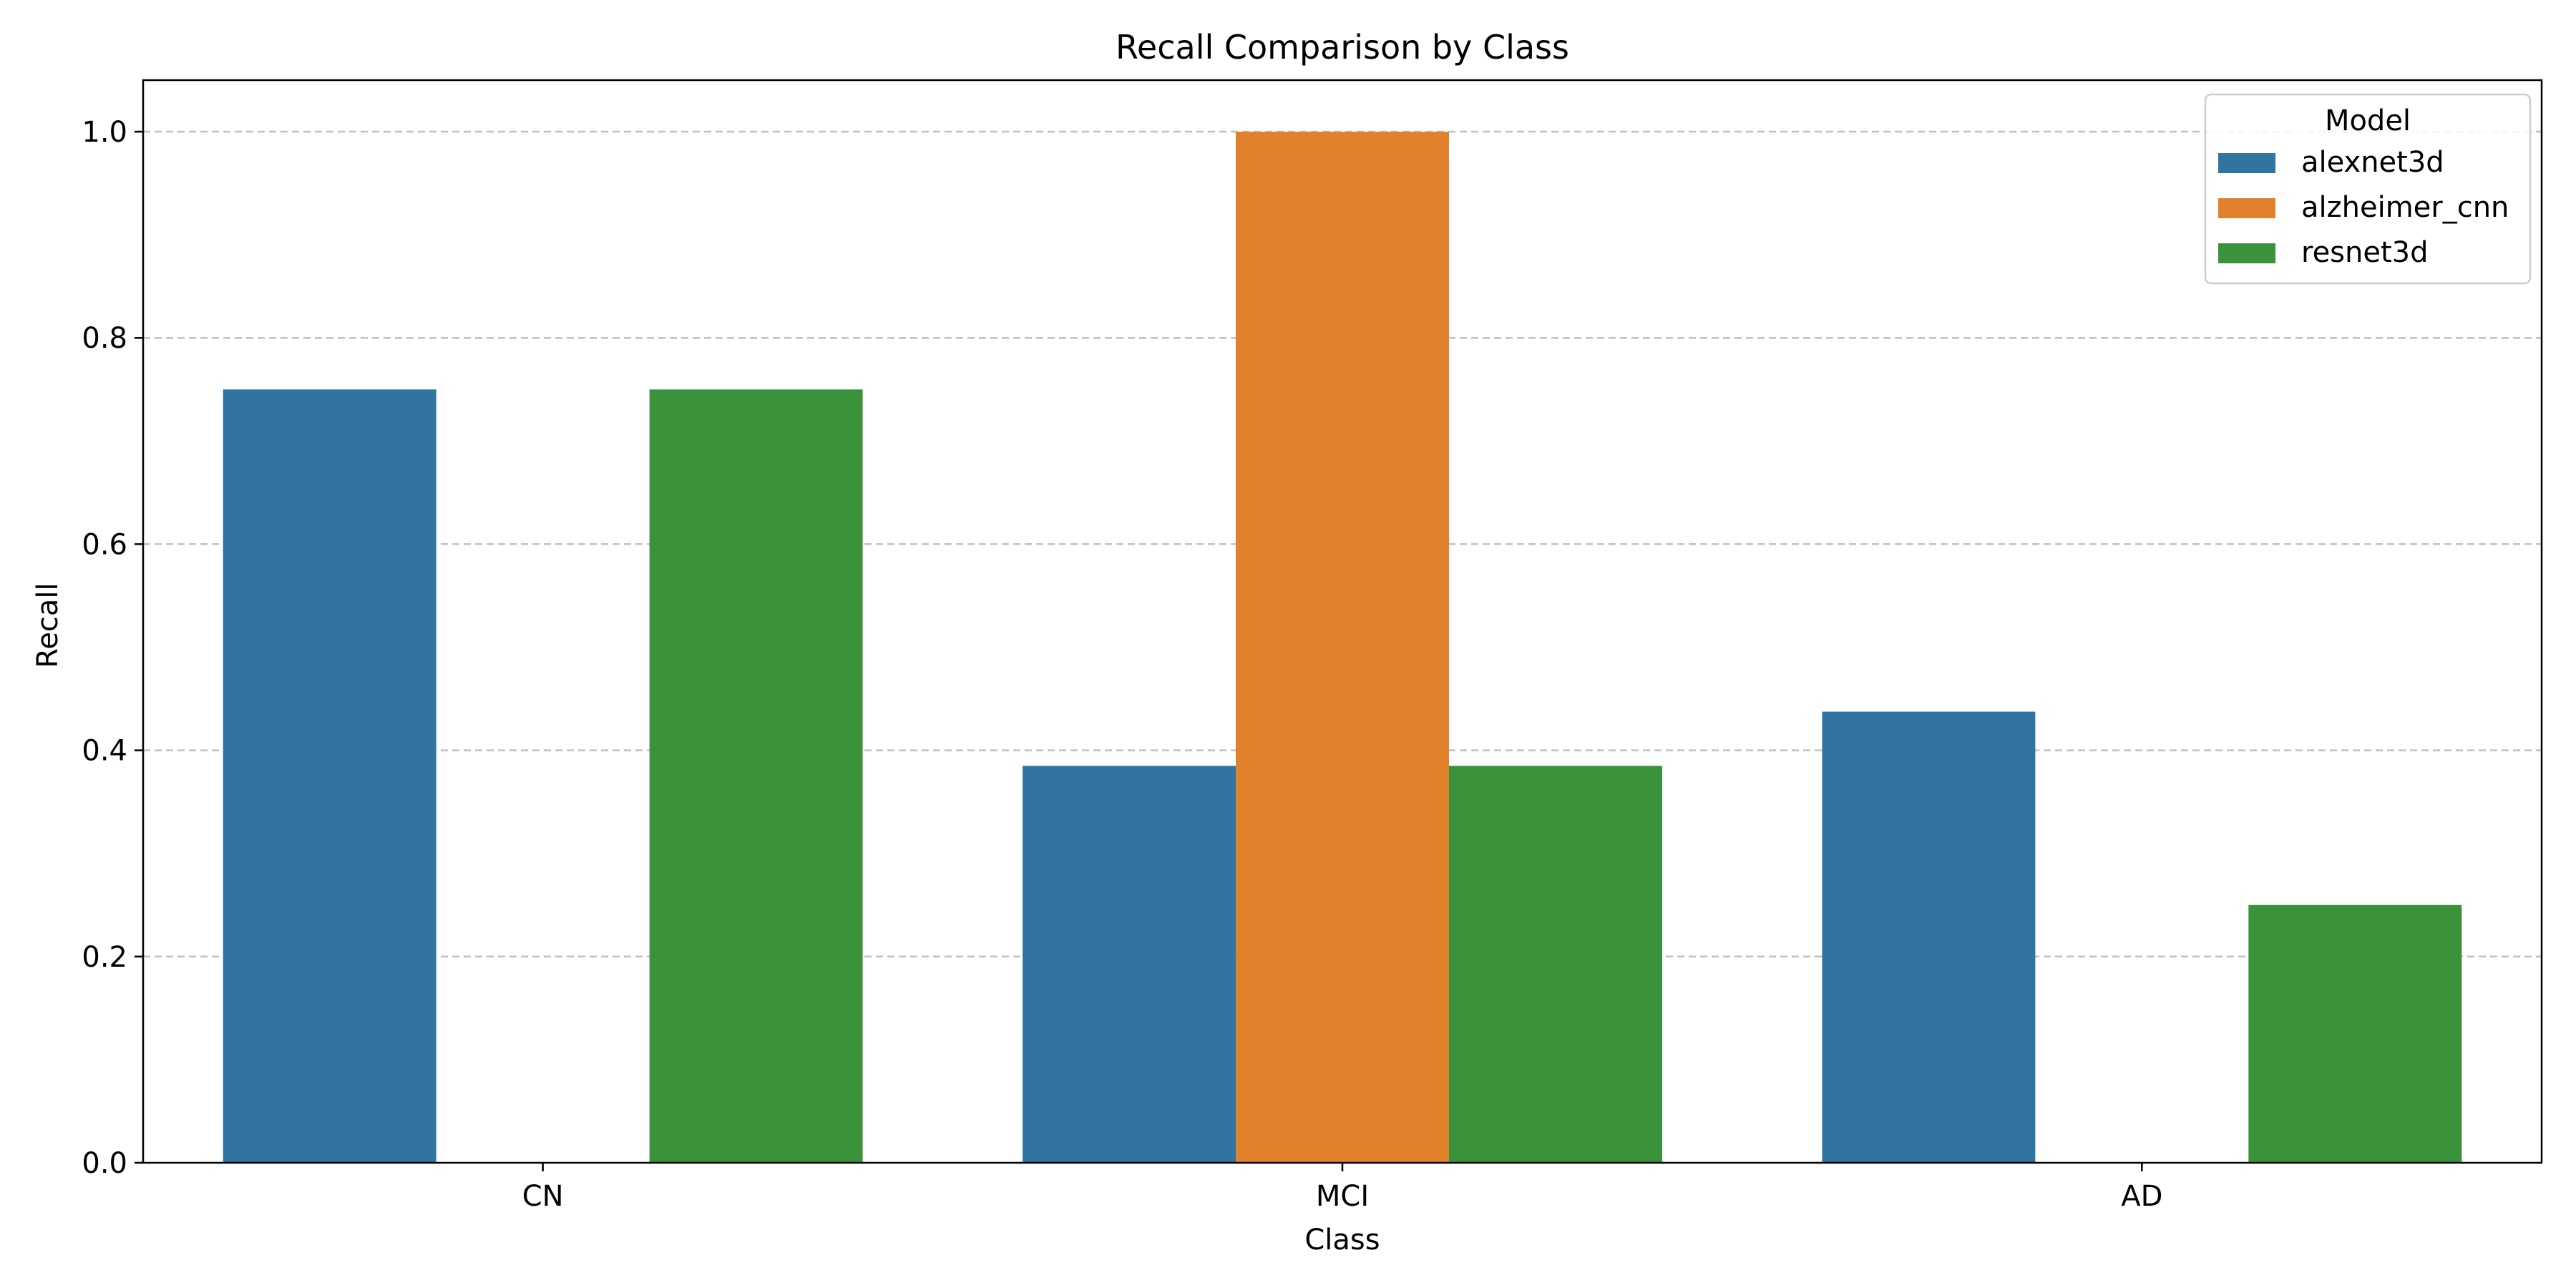 The width and height of the screenshot is (2576, 1288). What do you see at coordinates (2246, 208) in the screenshot?
I see `legend-swatch-alzheimer_cnn` at bounding box center [2246, 208].